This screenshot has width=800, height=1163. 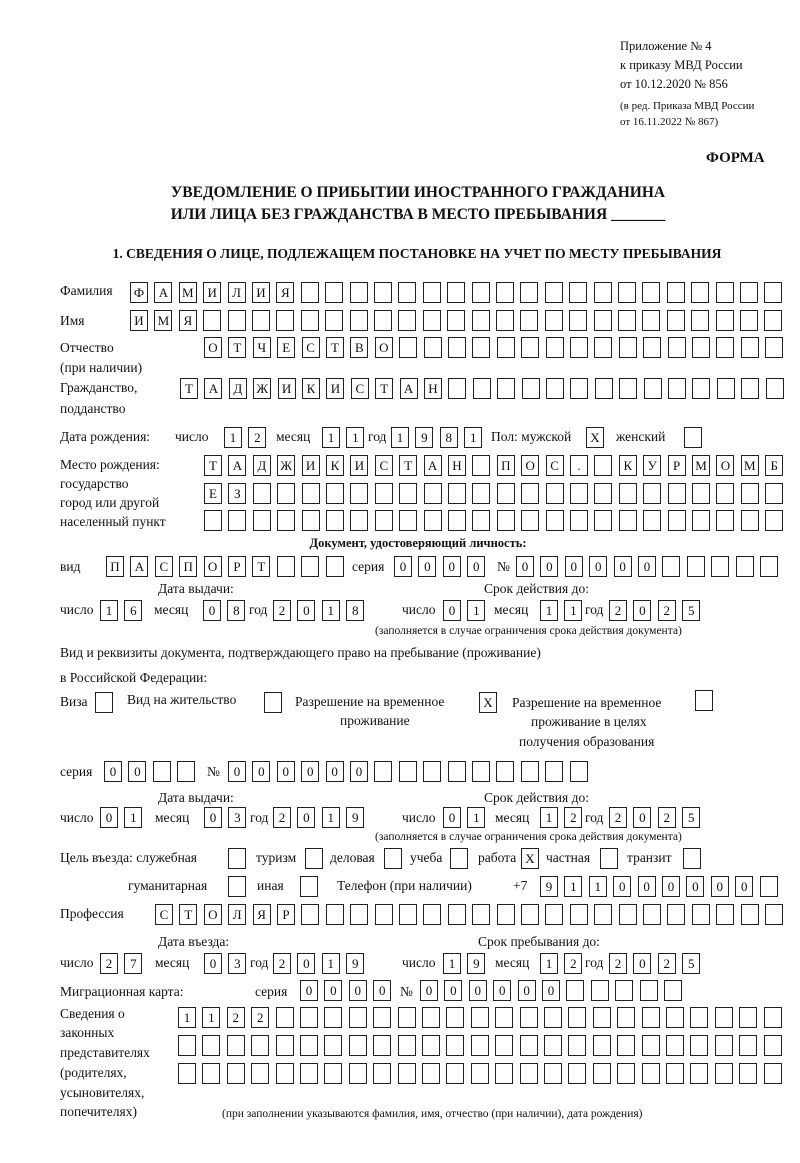 What do you see at coordinates (448, 437) in the screenshot?
I see `birth-year-cell: 8` at bounding box center [448, 437].